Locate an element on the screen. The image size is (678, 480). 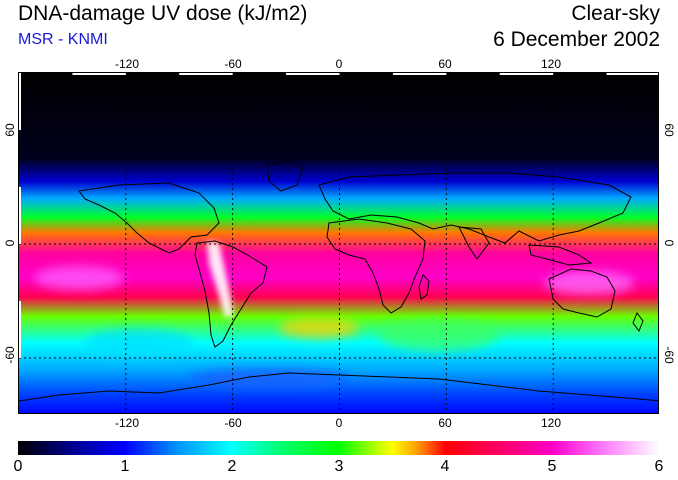
lat-tick-right-2: 0 is located at coordinates (669, 243).